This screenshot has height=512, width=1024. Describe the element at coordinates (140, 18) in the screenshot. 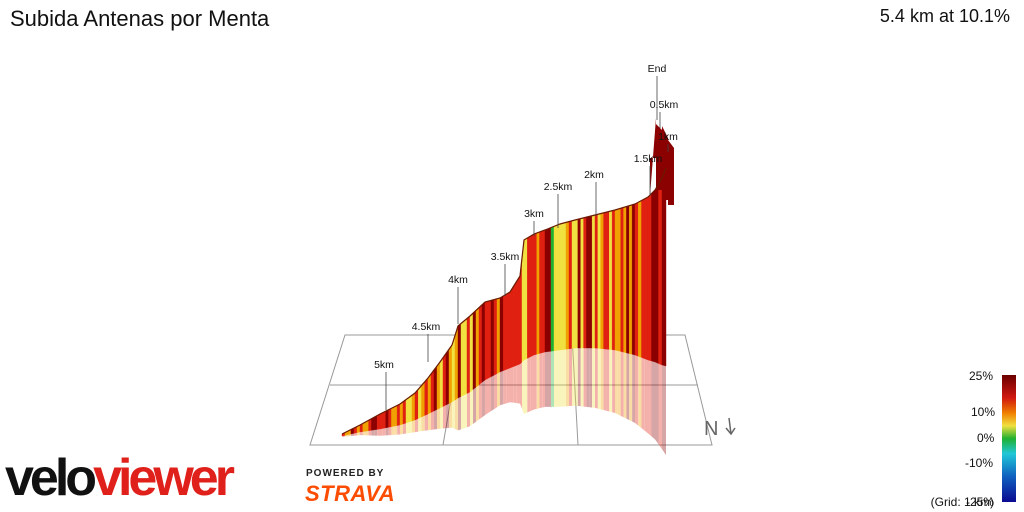

I see `segment-title: Subida Antenas por Menta` at that location.